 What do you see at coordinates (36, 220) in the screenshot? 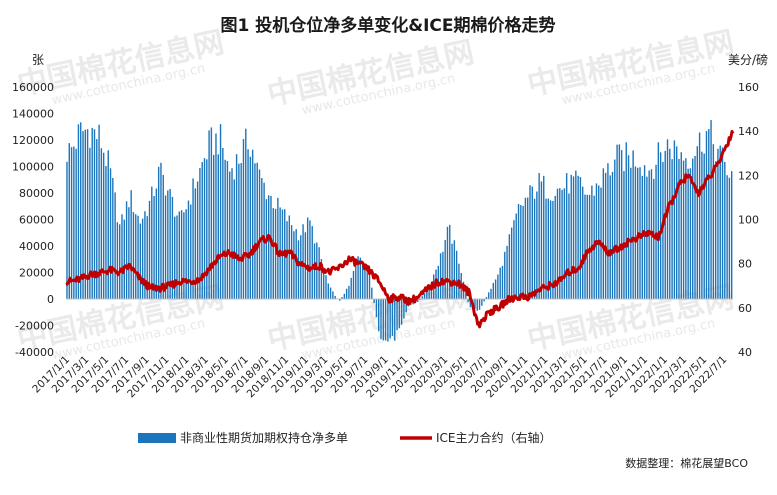
I see `y-left-tick-label: 60000` at bounding box center [36, 220].